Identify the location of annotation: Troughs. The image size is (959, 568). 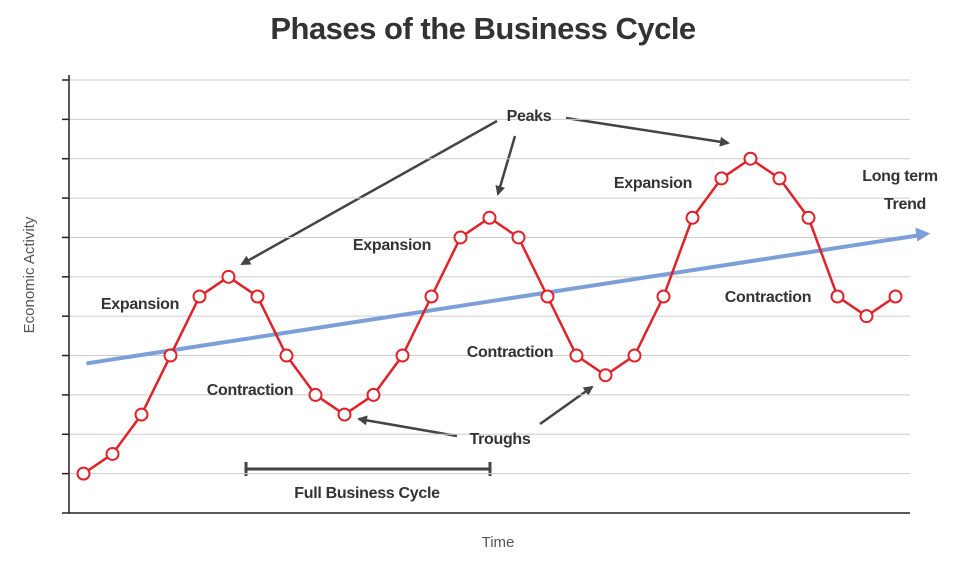
(499, 439).